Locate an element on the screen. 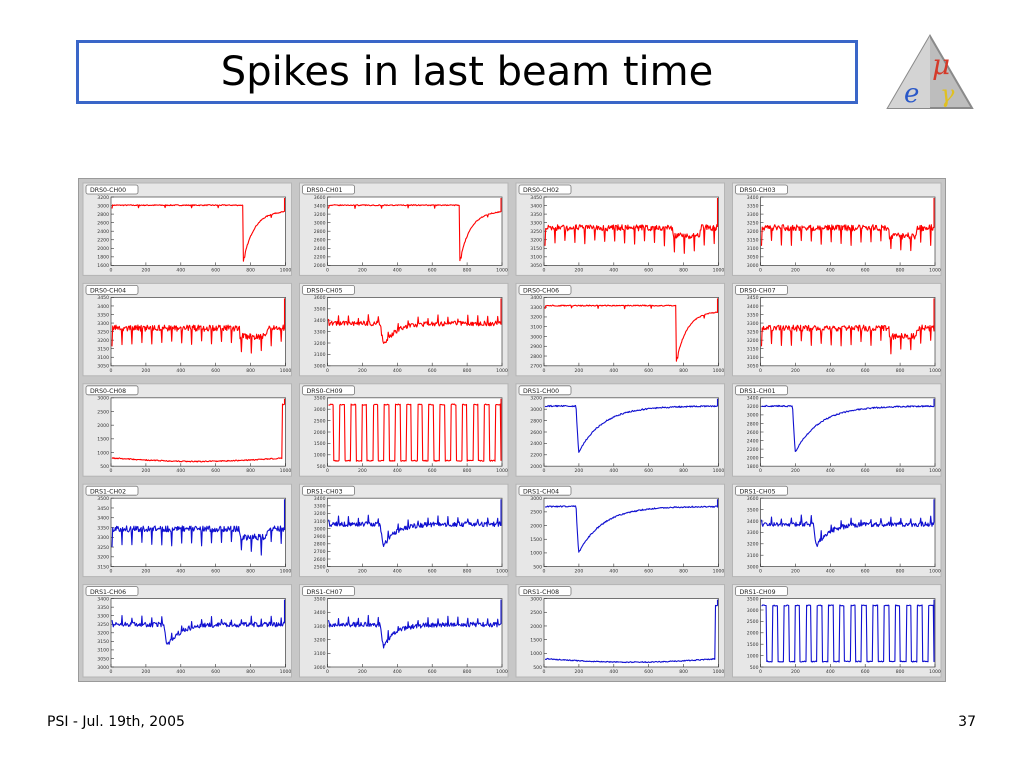  panel-title: DRS1-CH03 is located at coordinates (325, 491).